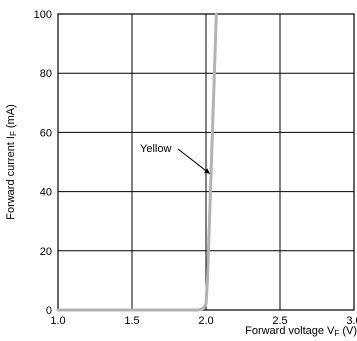  I want to click on annotation-label: Yellow, so click(155, 149).